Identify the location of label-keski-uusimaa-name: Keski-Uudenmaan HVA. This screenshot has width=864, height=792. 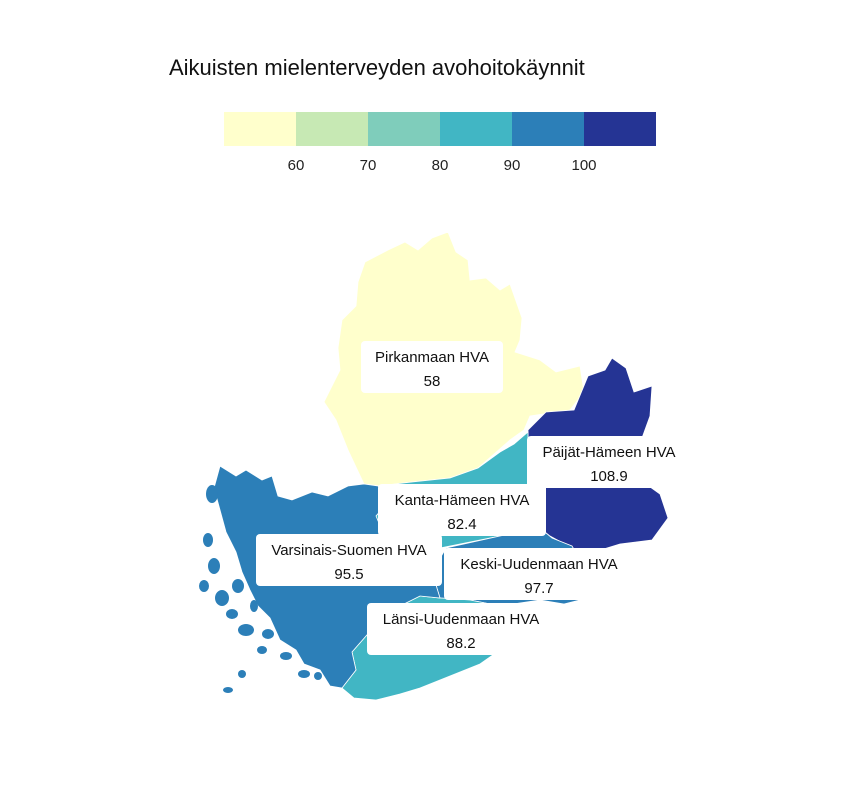
(538, 564).